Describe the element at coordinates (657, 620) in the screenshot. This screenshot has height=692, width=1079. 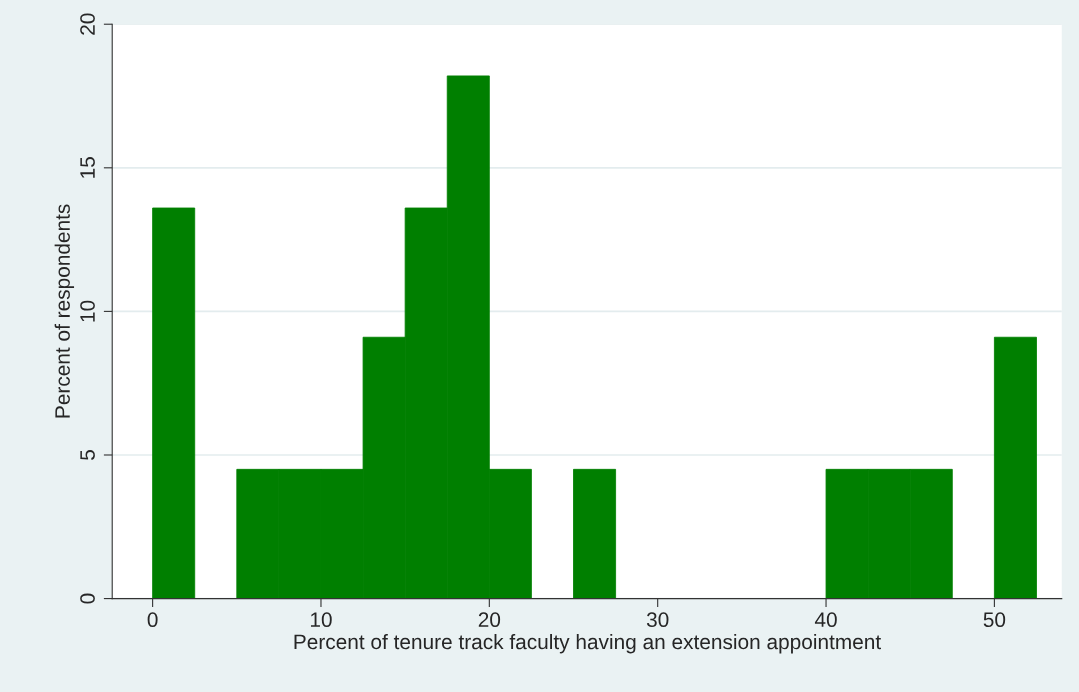
I see `x-tick-label: 30` at that location.